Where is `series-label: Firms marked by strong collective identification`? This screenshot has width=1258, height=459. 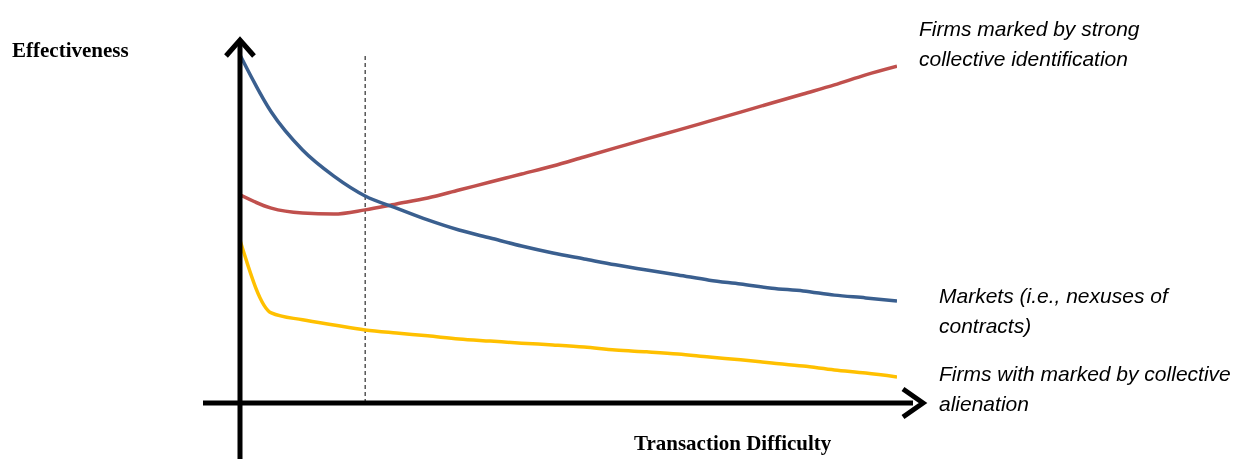
series-label: Firms marked by strong collective identification is located at coordinates (1030, 44).